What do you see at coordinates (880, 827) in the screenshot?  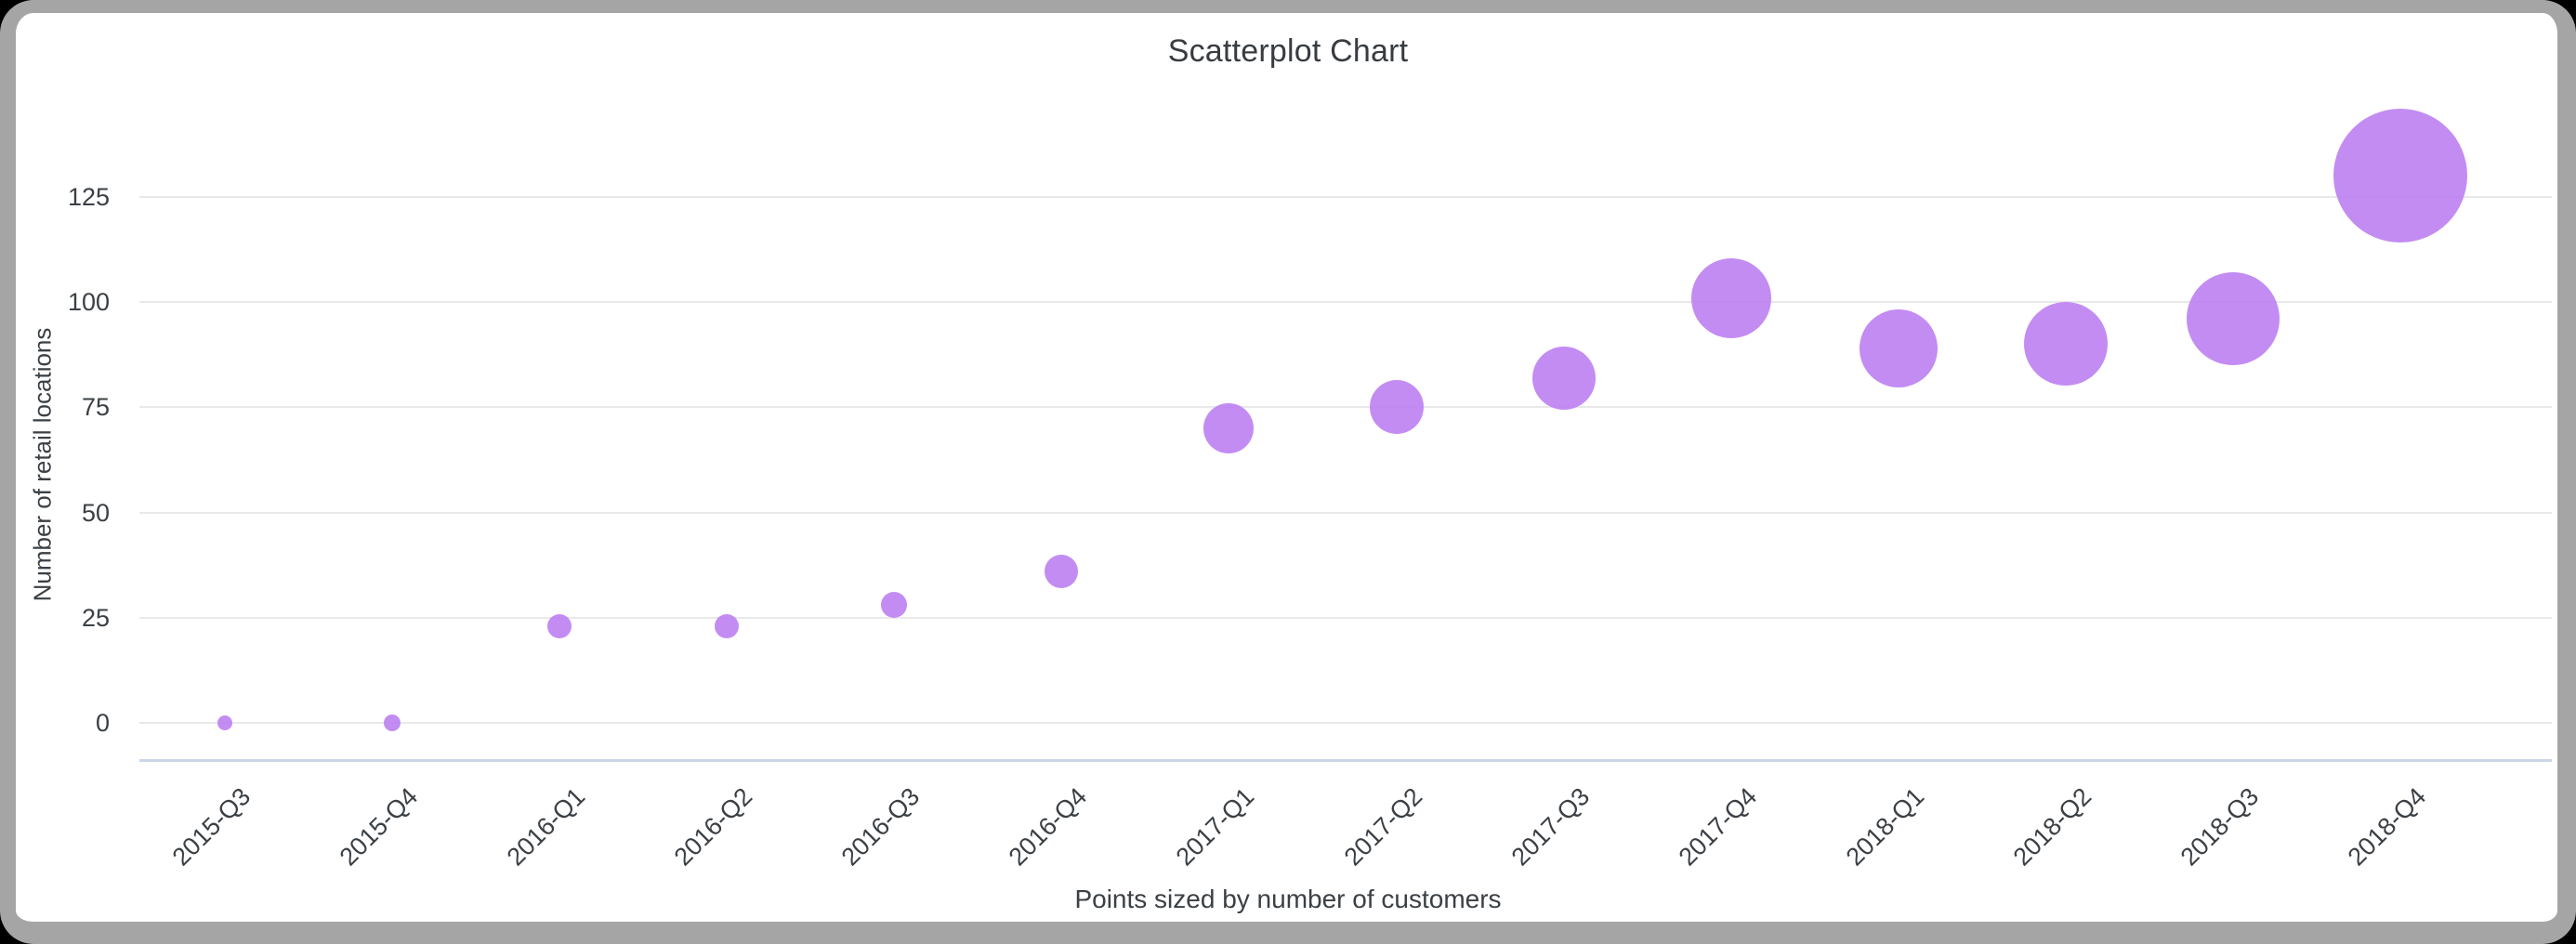 I see `x-tick-label: 2016-Q3` at bounding box center [880, 827].